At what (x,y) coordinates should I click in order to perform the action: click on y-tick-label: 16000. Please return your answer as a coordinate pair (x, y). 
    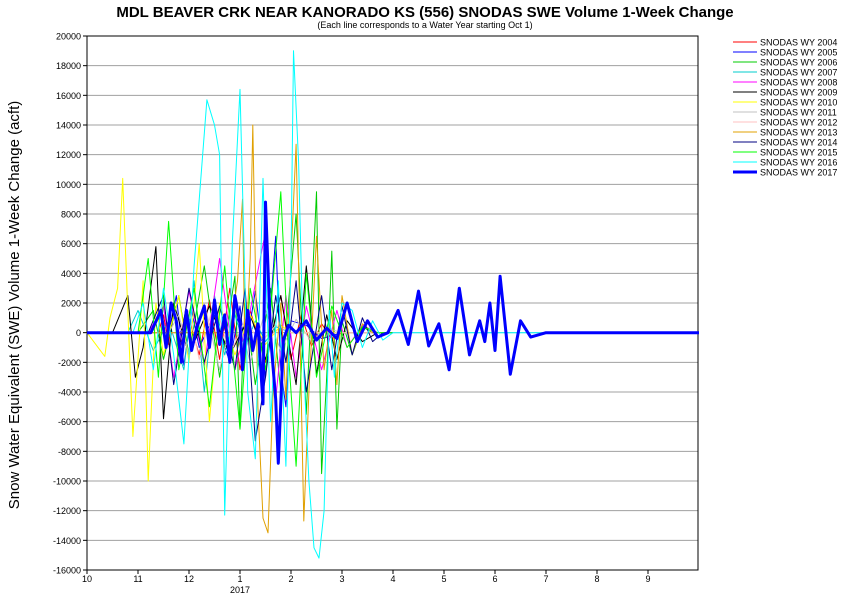
    Looking at the image, I should click on (68, 96).